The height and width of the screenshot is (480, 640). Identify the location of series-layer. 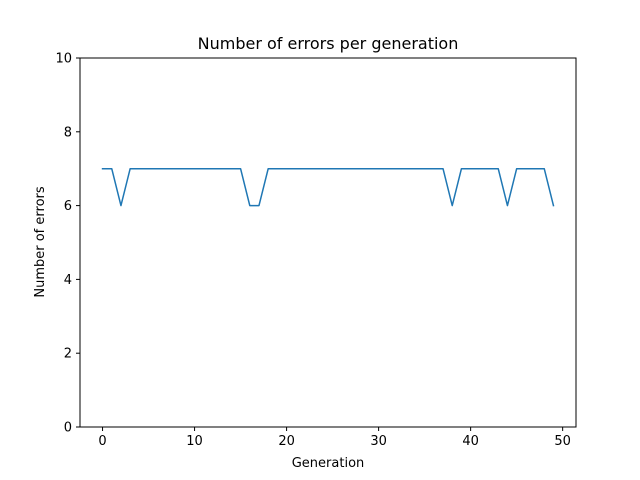
(328, 187).